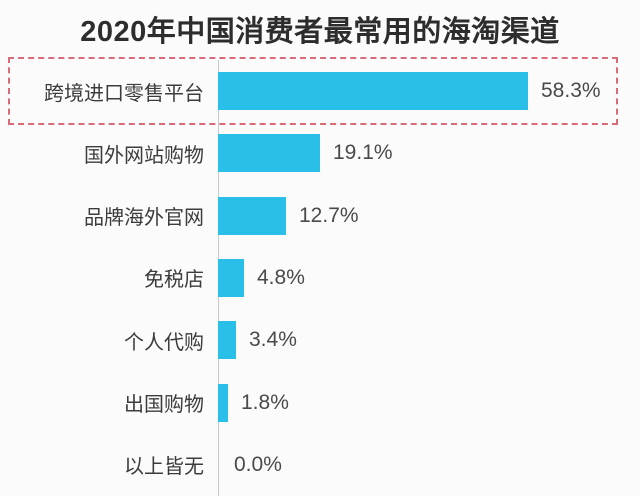  I want to click on bar-track: 58.3%, so click(429, 91).